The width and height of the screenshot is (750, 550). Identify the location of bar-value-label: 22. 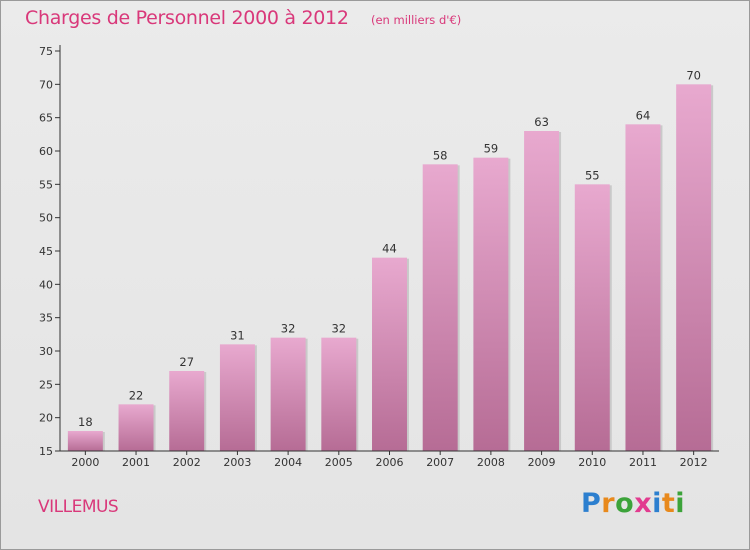
(136, 395).